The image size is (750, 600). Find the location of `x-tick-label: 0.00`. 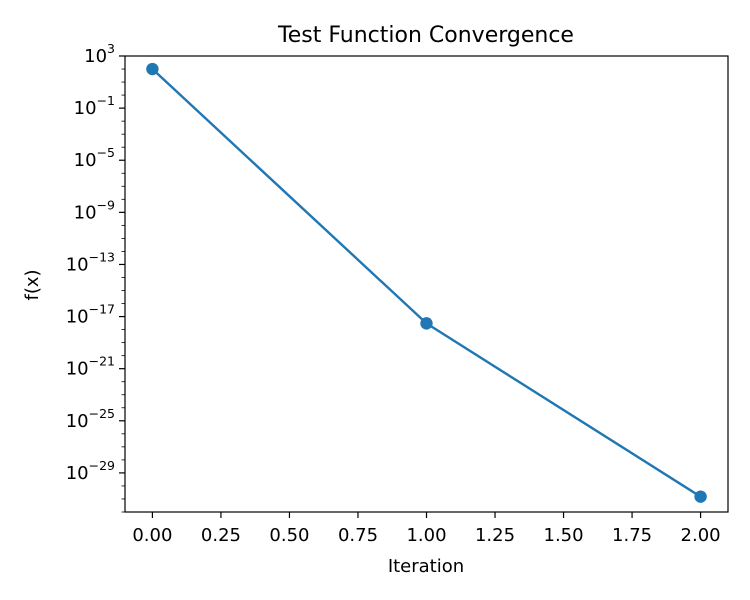

x-tick-label: 0.00 is located at coordinates (152, 535).